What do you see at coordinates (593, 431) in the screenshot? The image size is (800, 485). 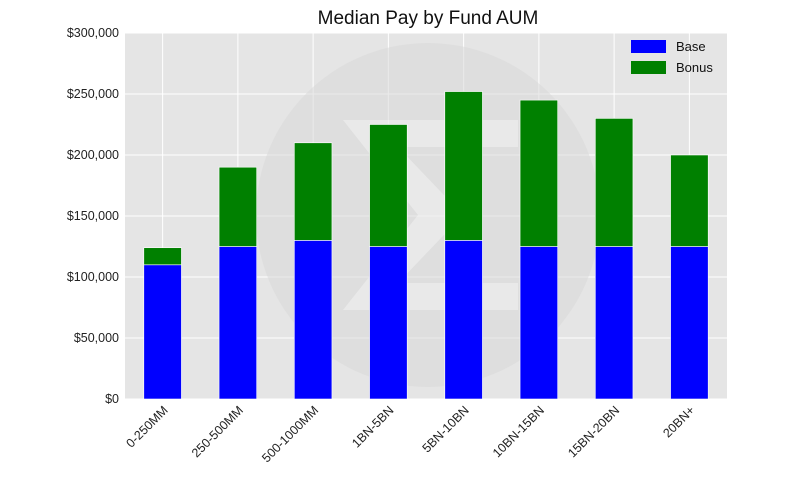 I see `x-tick-label: 15BN-20BN` at bounding box center [593, 431].